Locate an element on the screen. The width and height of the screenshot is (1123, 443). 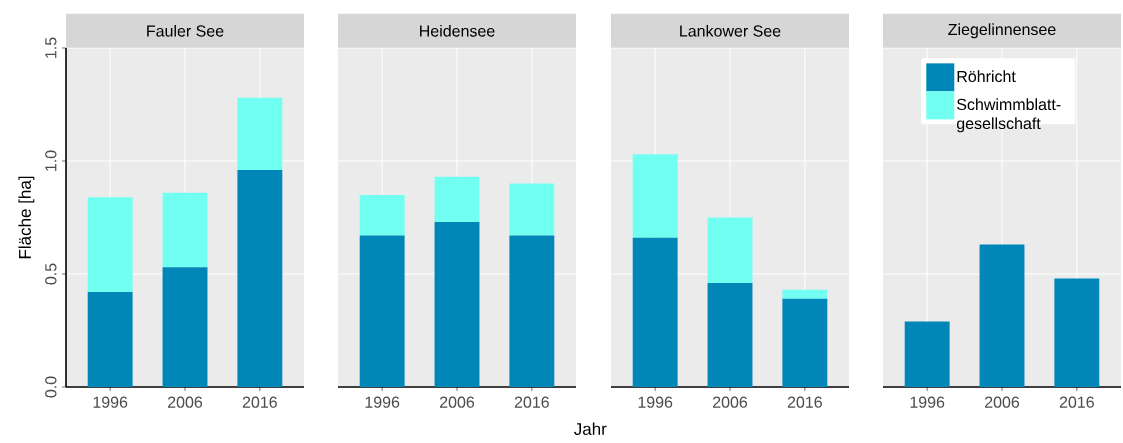
legend-label: Schwimmblatt-gesellschaft is located at coordinates (1008, 115).